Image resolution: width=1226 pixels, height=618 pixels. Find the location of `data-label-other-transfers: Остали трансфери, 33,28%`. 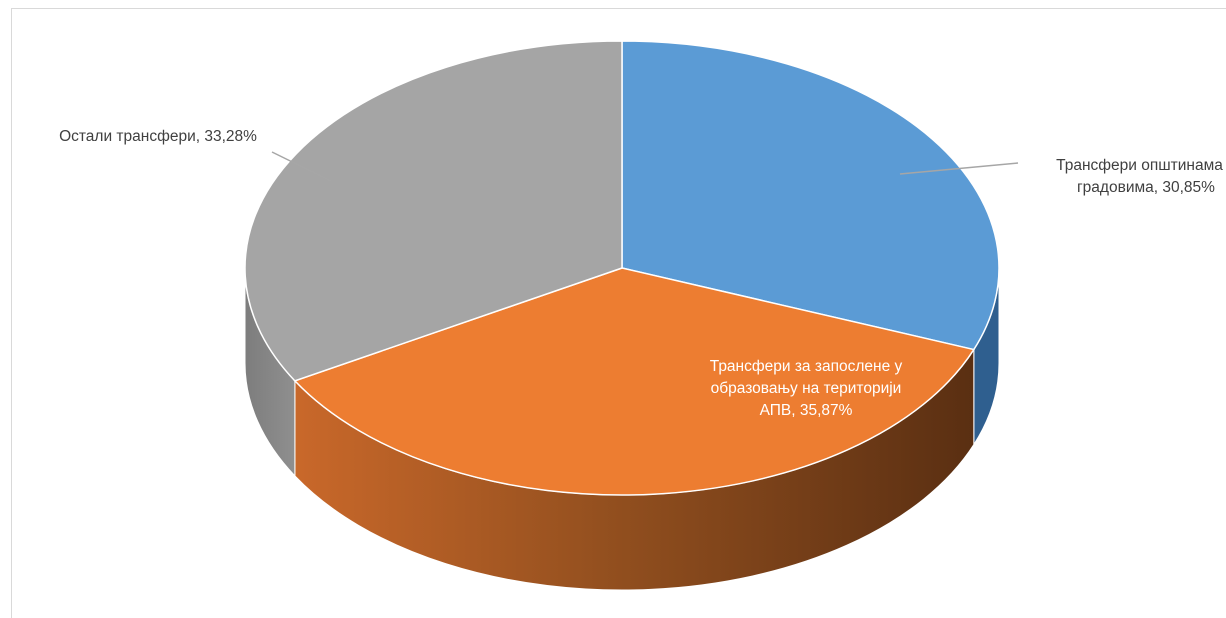

data-label-other-transfers: Остали трансфери, 33,28% is located at coordinates (158, 136).